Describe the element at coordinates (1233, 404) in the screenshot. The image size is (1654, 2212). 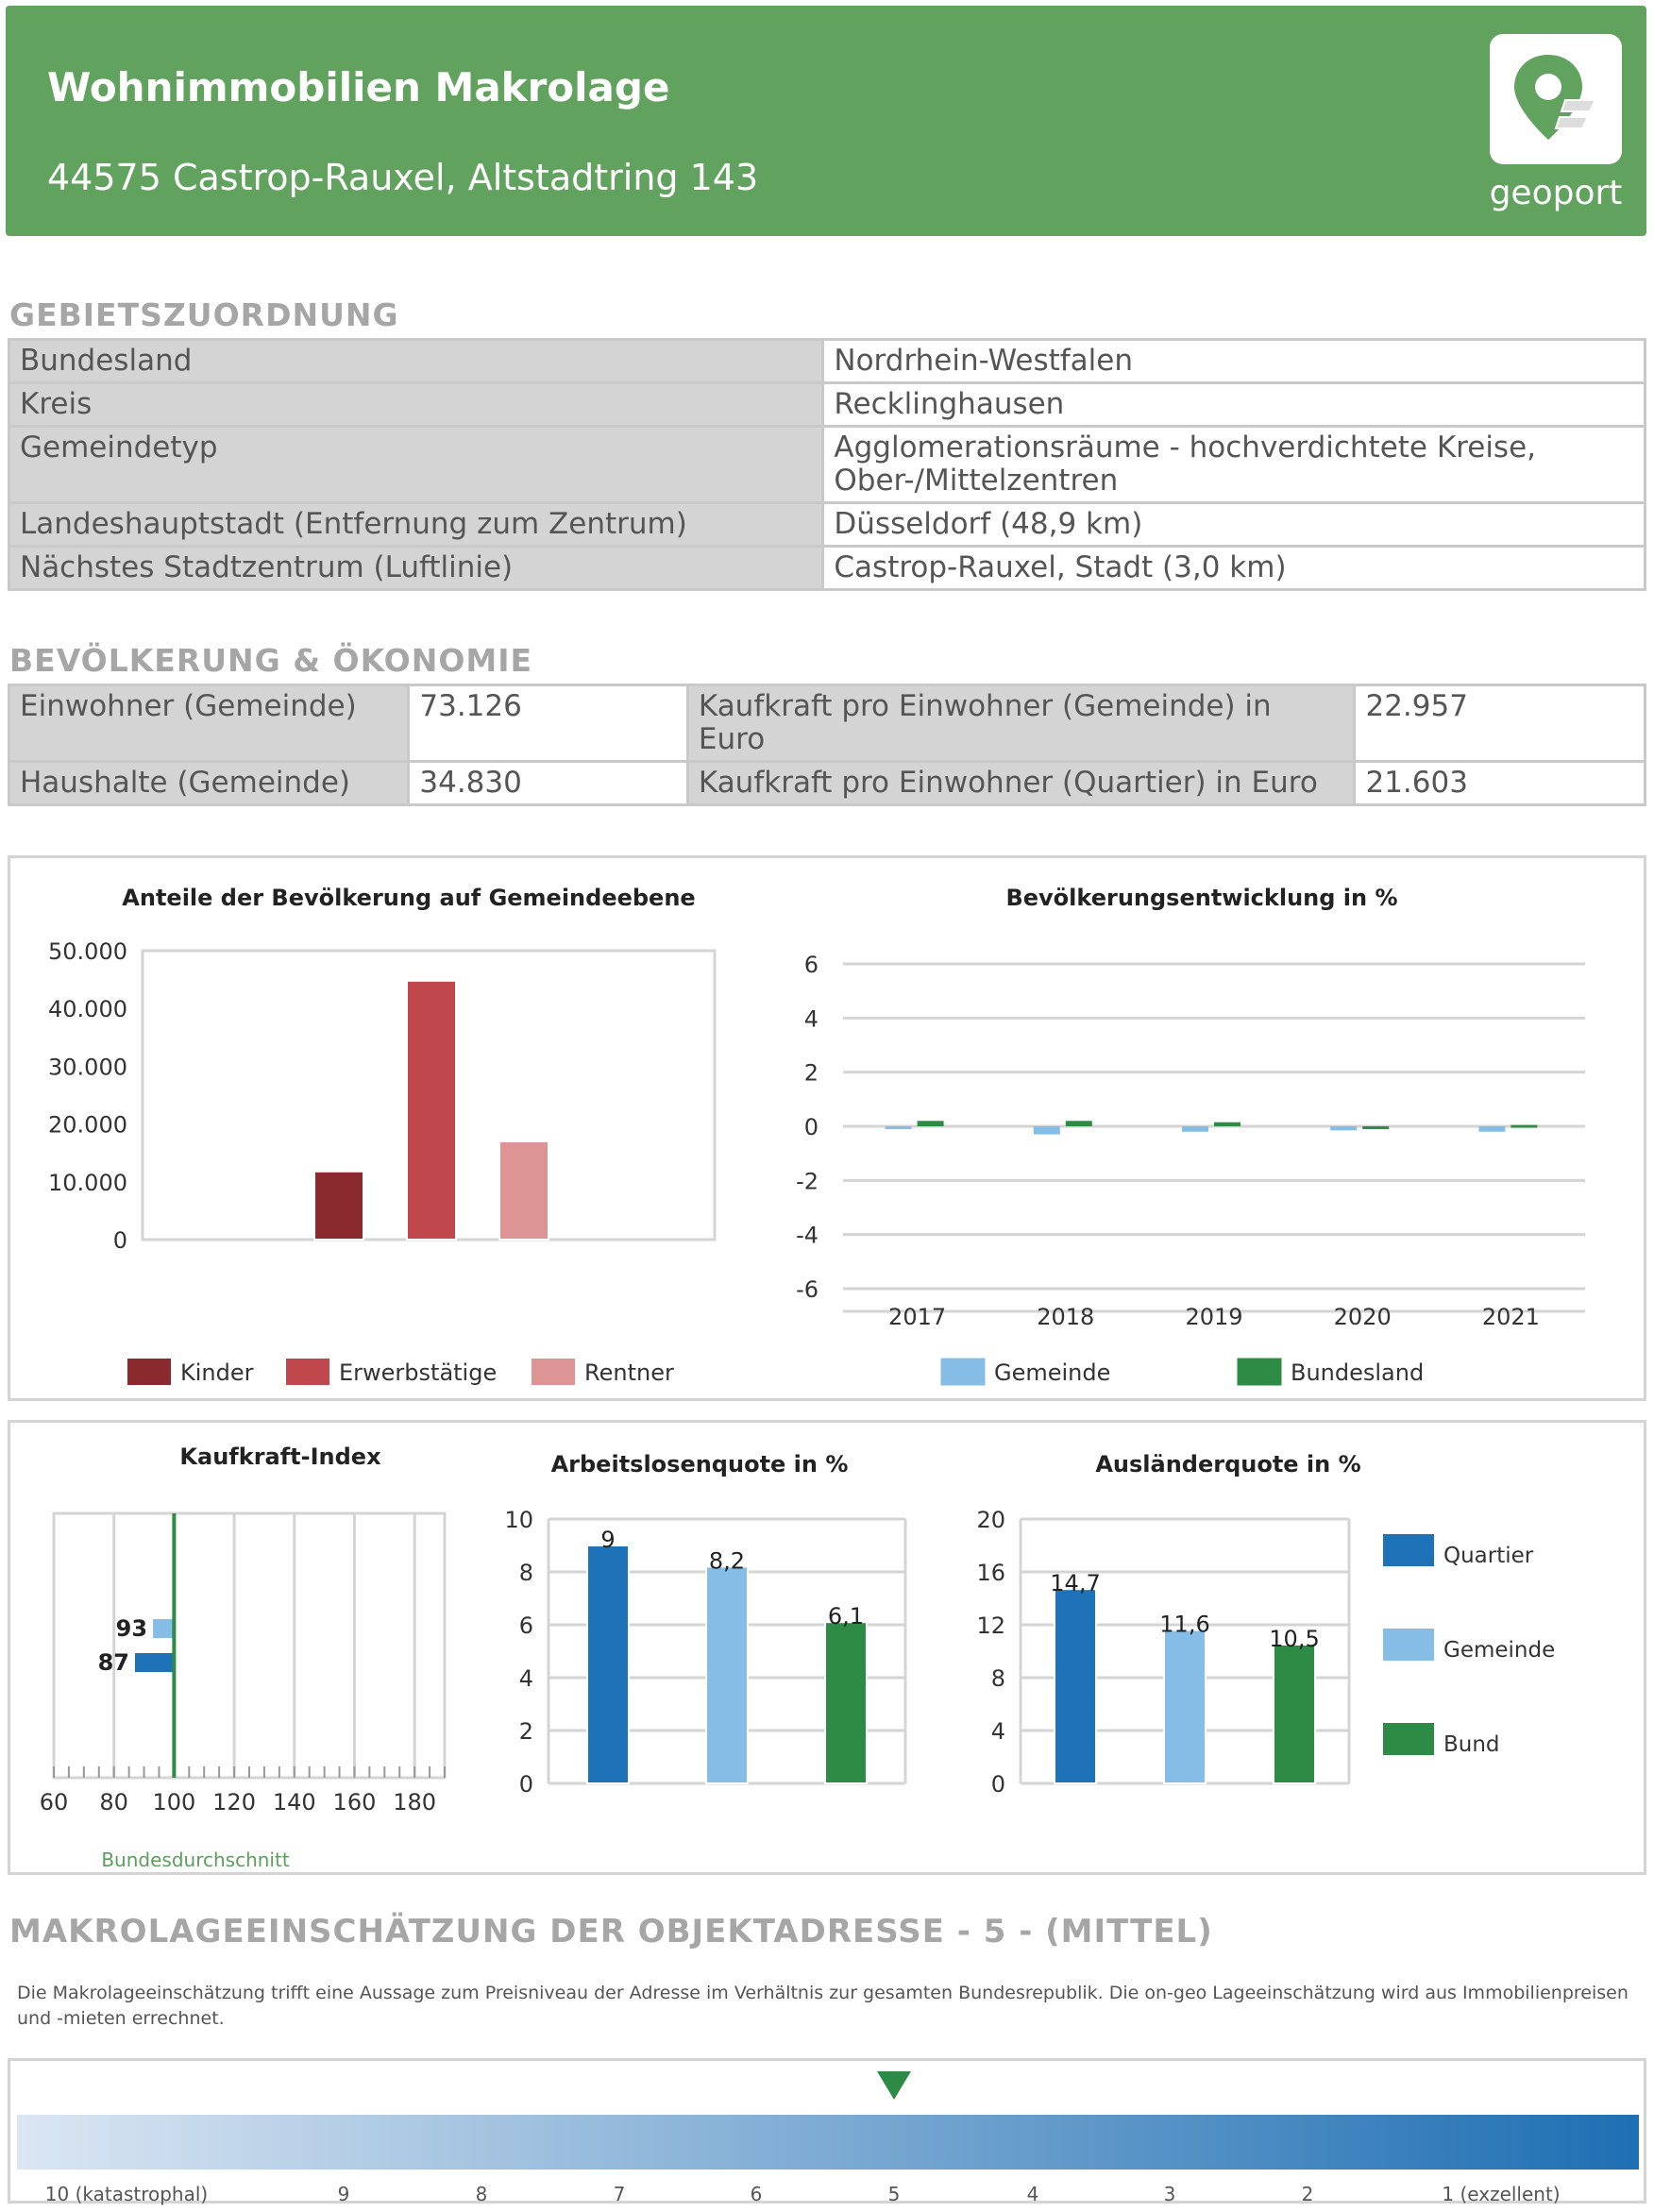
I see `row-value: Recklinghausen` at that location.